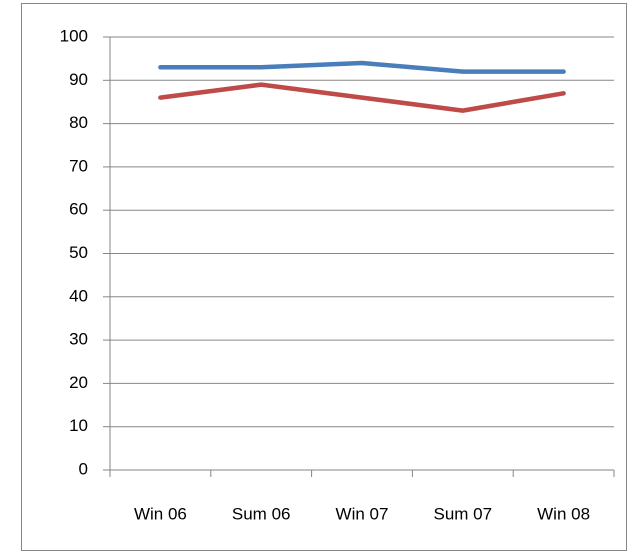 This screenshot has height=553, width=629. I want to click on x-tick-label: Sum 07, so click(463, 513).